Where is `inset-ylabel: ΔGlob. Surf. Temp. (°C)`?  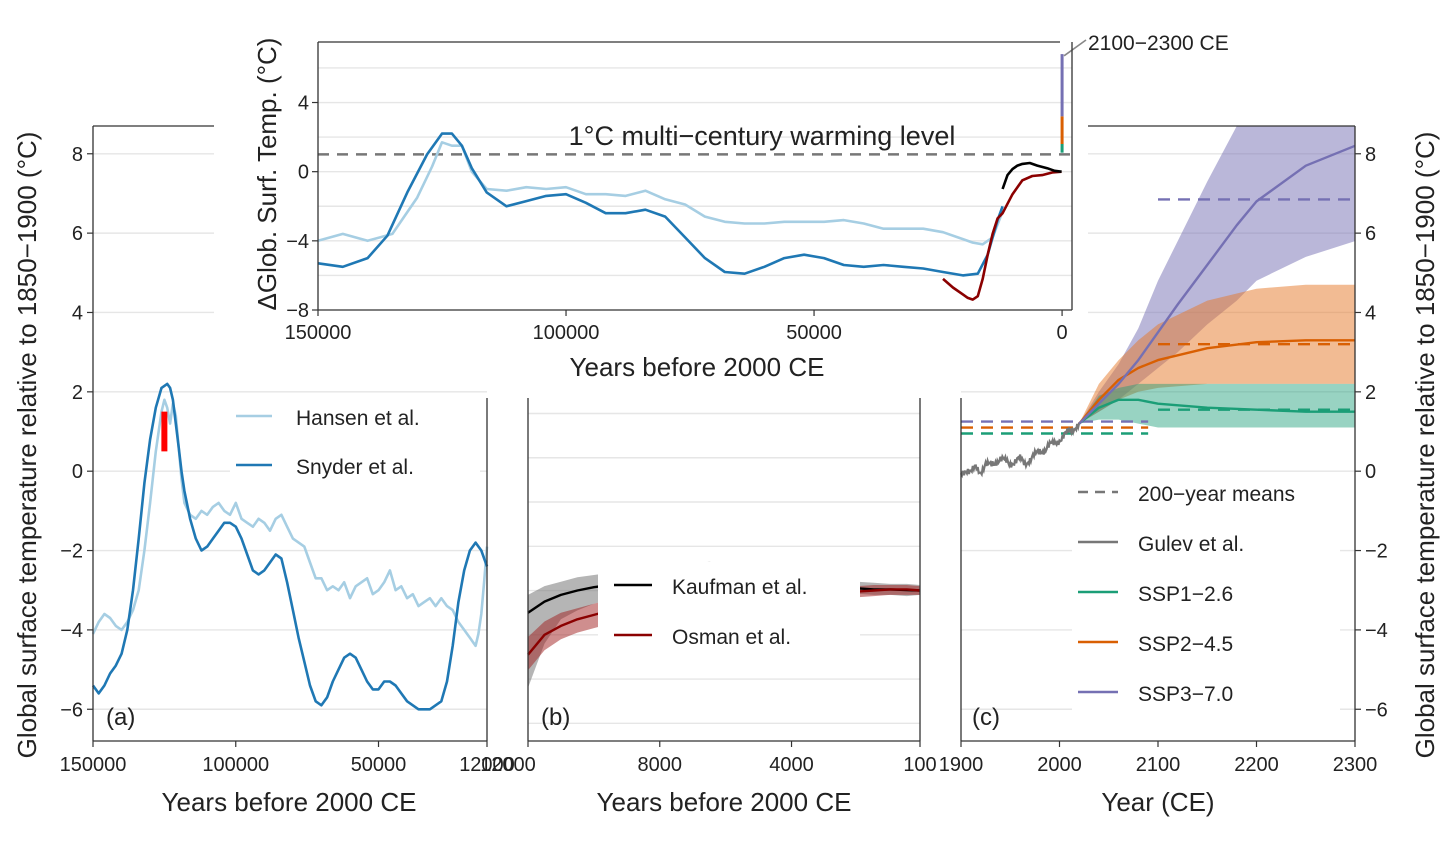
inset-ylabel: ΔGlob. Surf. Temp. (°C) is located at coordinates (267, 174).